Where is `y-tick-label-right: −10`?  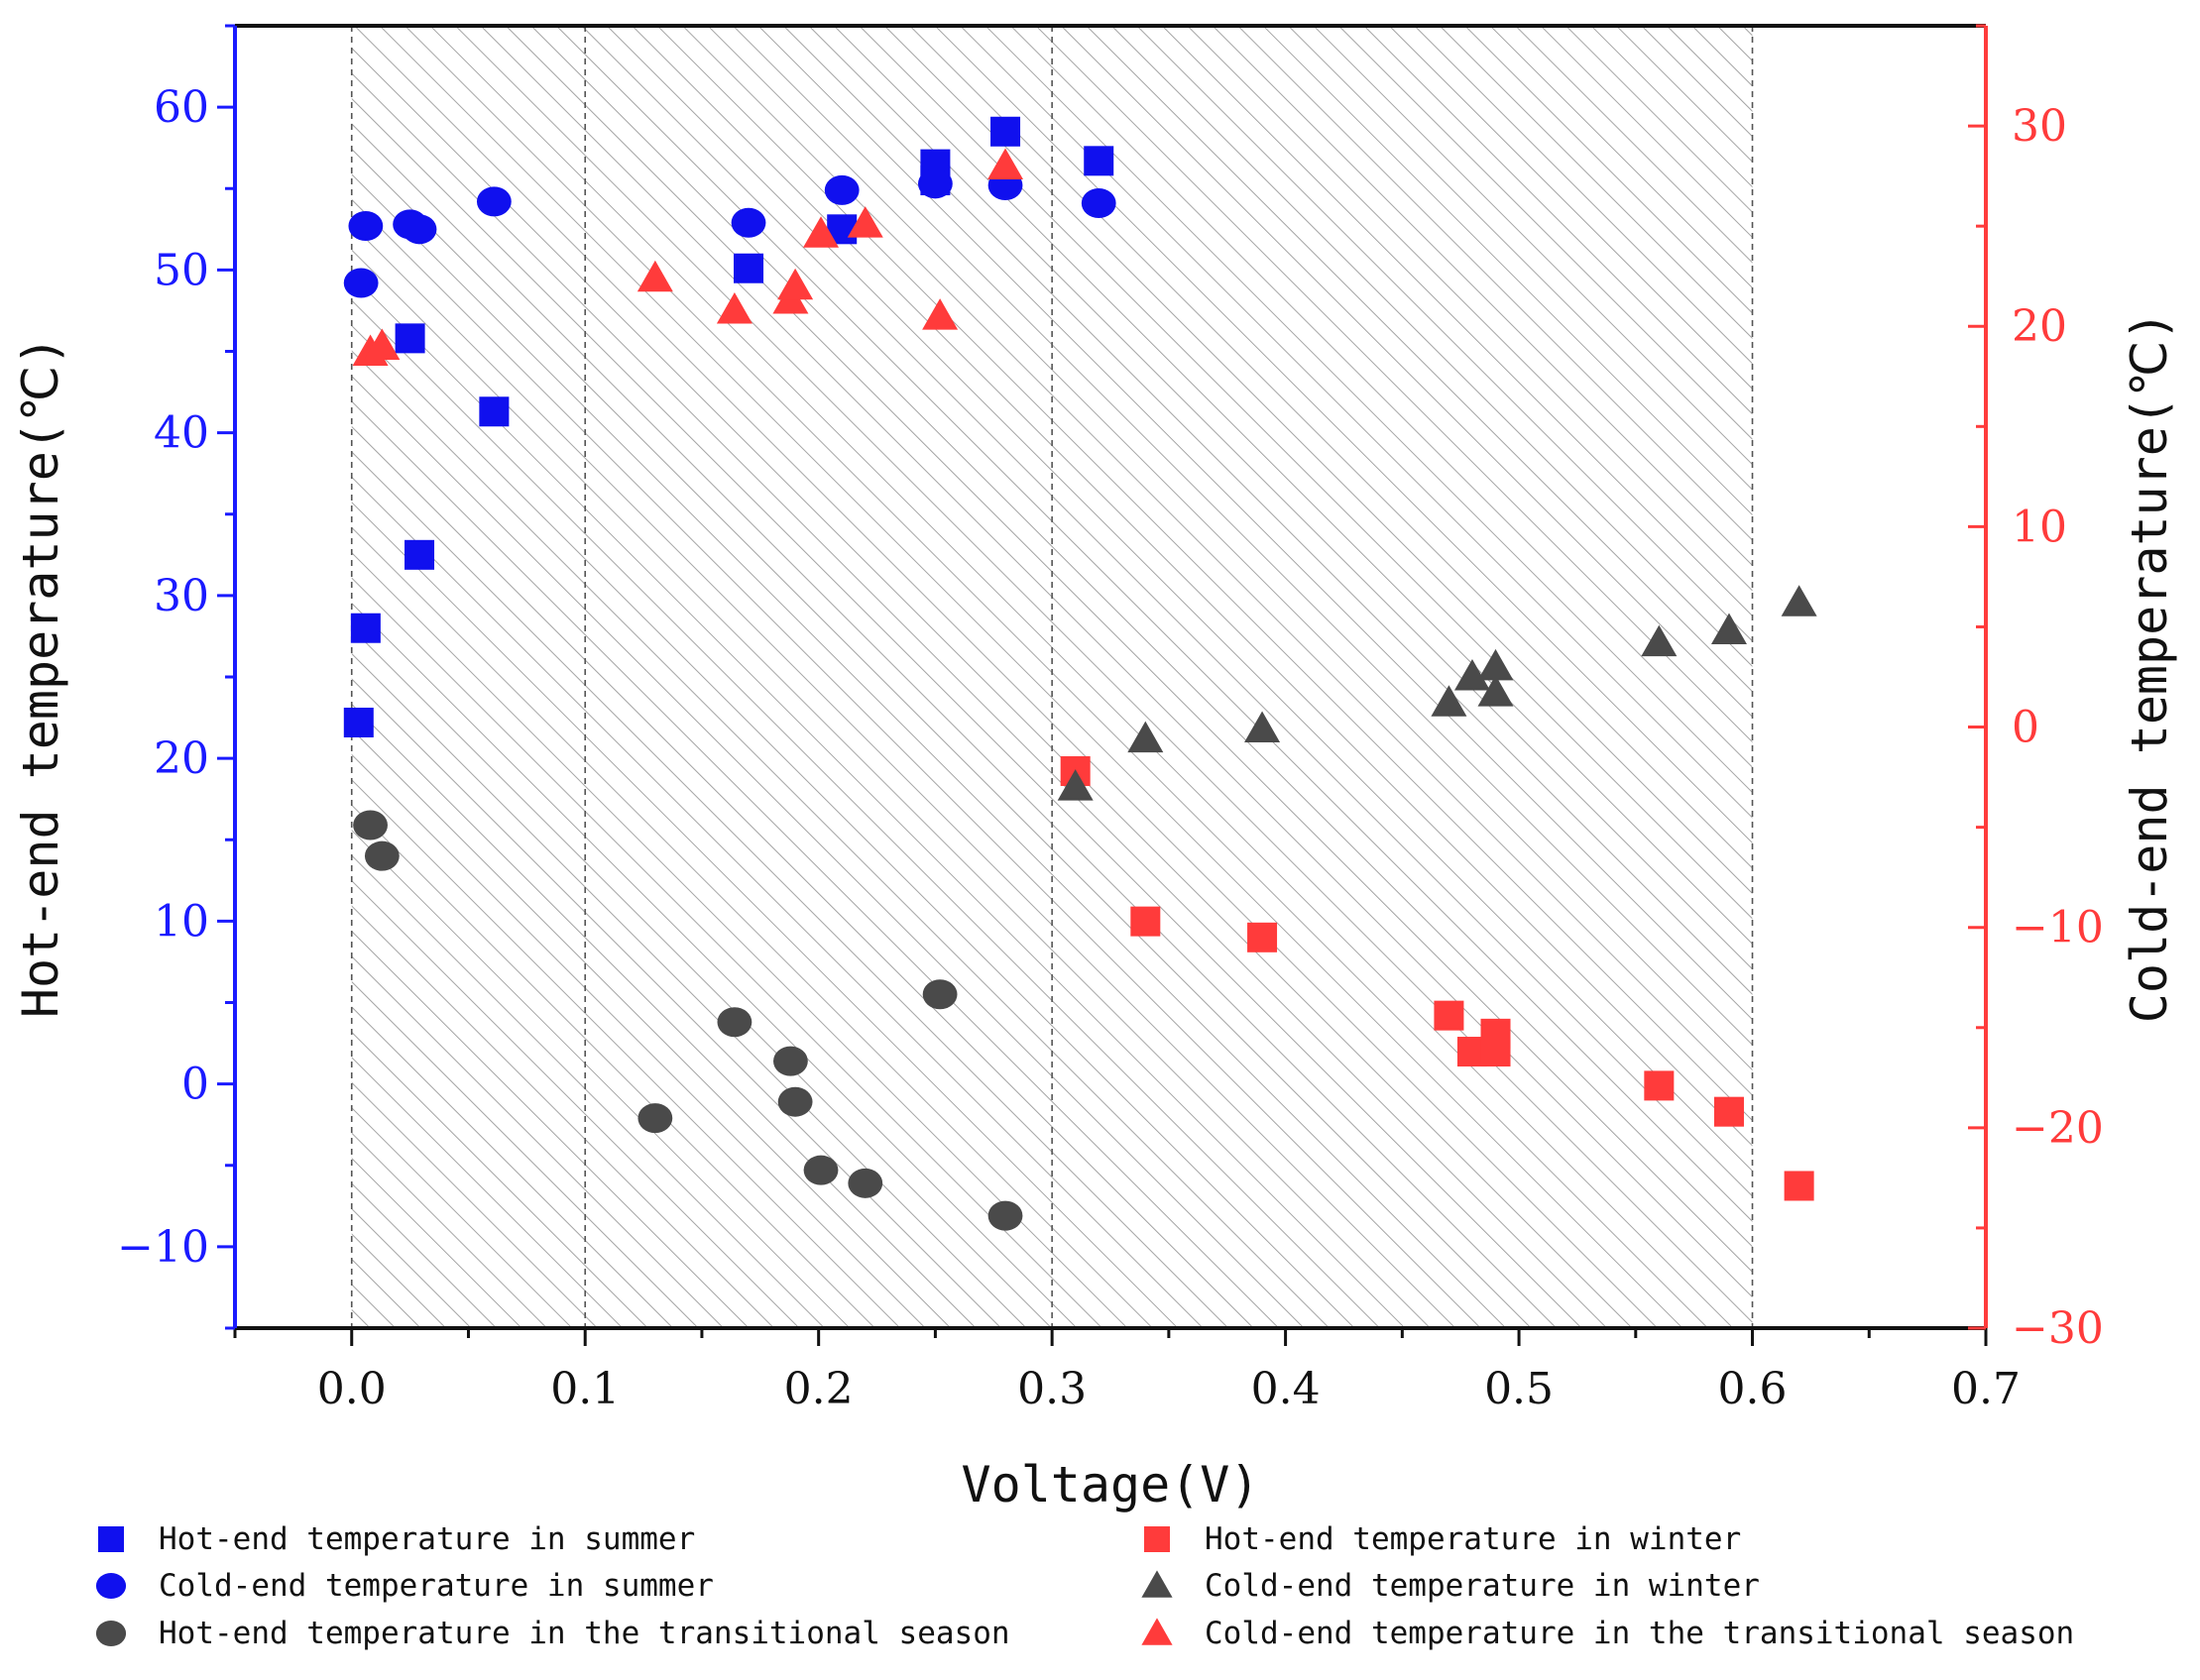 y-tick-label-right: −10 is located at coordinates (2058, 928).